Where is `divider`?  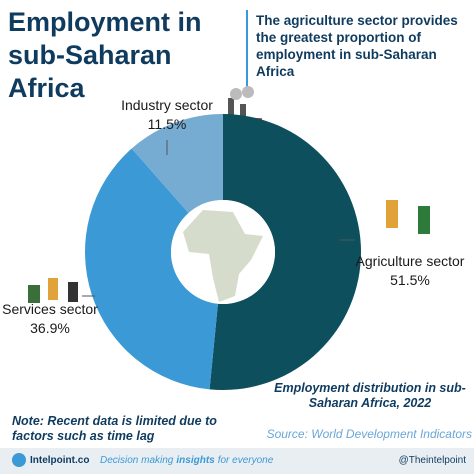 divider is located at coordinates (247, 51).